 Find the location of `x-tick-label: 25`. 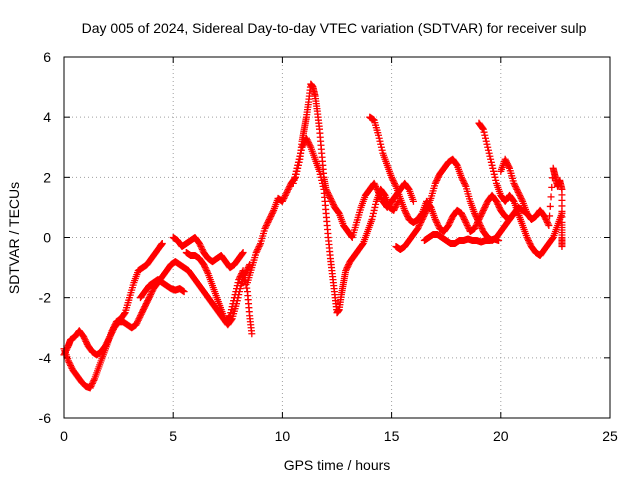

x-tick-label: 25 is located at coordinates (610, 436).